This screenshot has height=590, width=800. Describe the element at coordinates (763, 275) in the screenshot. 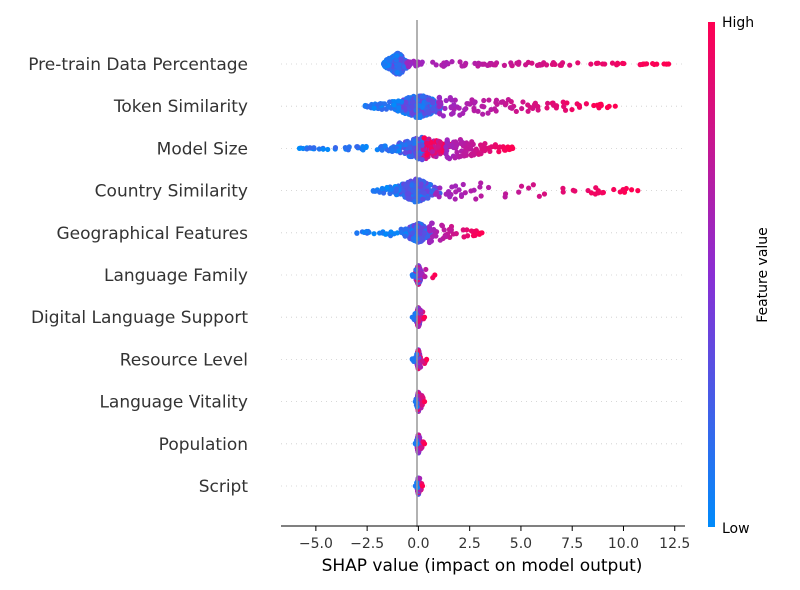

I see `colorbar-title: Feature value` at that location.